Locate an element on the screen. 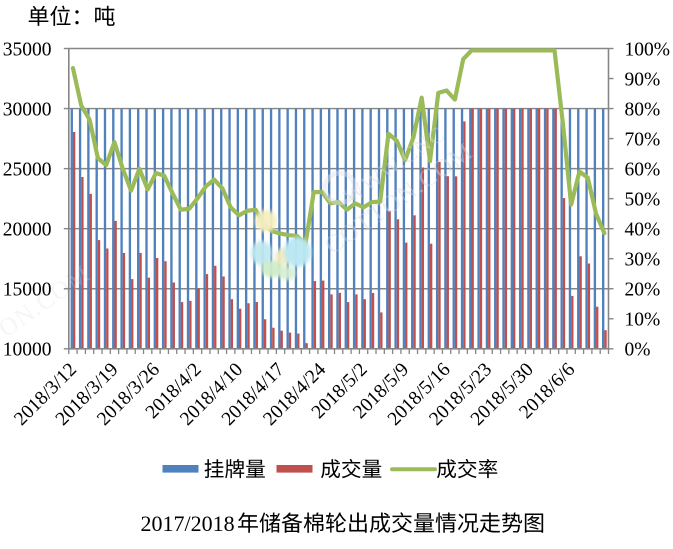 The height and width of the screenshot is (549, 673). svg-text: 100% is located at coordinates (648, 49).